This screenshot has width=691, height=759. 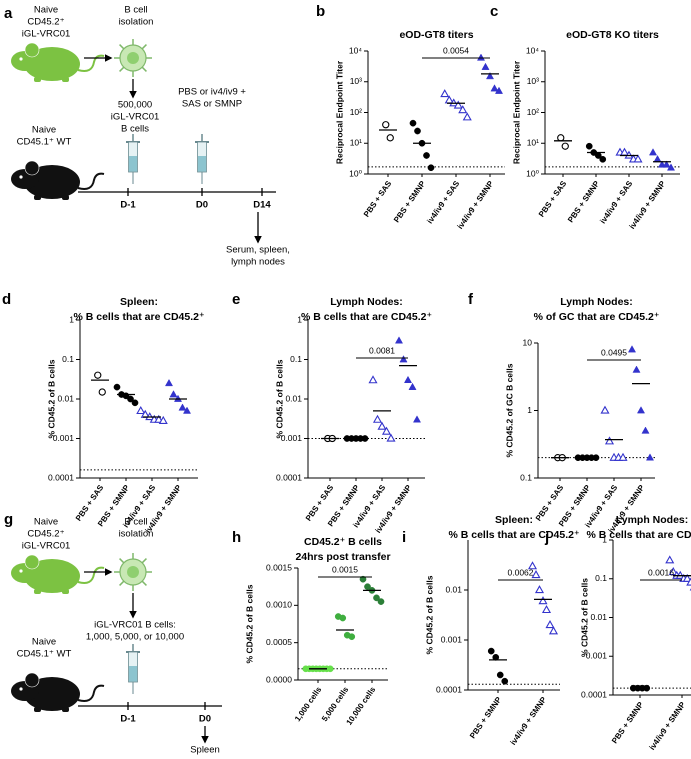 What do you see at coordinates (52, 182) in the screenshot?
I see `mouse-body` at bounding box center [52, 182].